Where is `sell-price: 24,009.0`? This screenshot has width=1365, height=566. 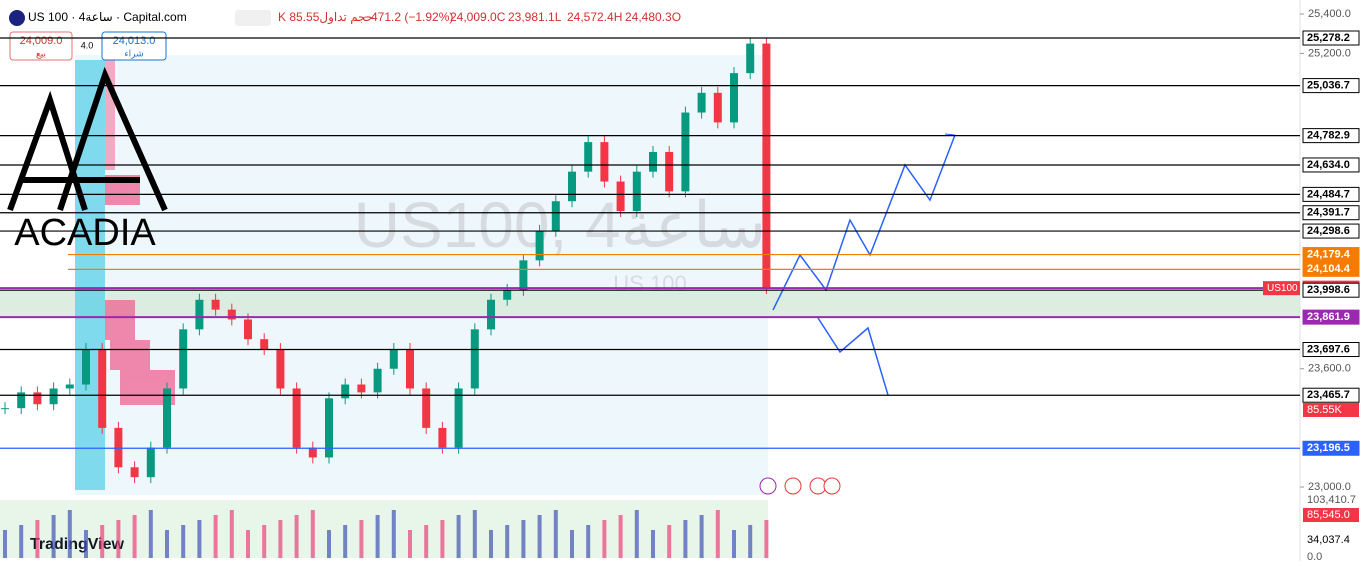 sell-price: 24,009.0 is located at coordinates (41, 41).